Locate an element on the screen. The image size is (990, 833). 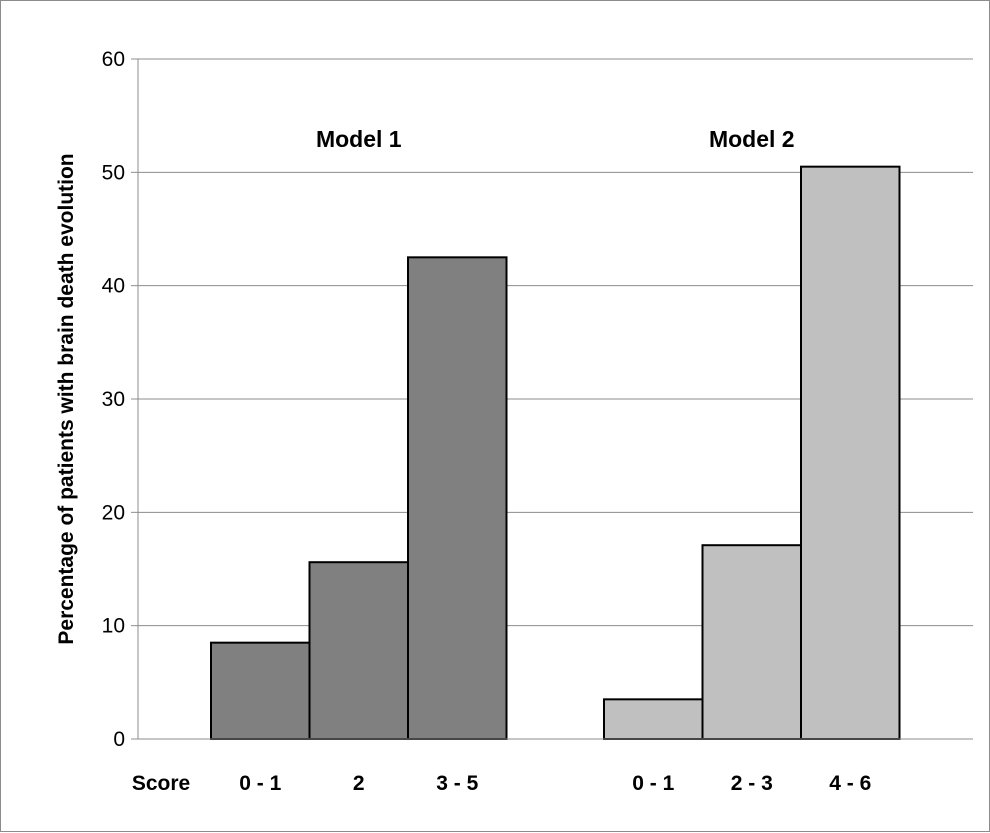
category-label: 2 - 3 is located at coordinates (752, 783).